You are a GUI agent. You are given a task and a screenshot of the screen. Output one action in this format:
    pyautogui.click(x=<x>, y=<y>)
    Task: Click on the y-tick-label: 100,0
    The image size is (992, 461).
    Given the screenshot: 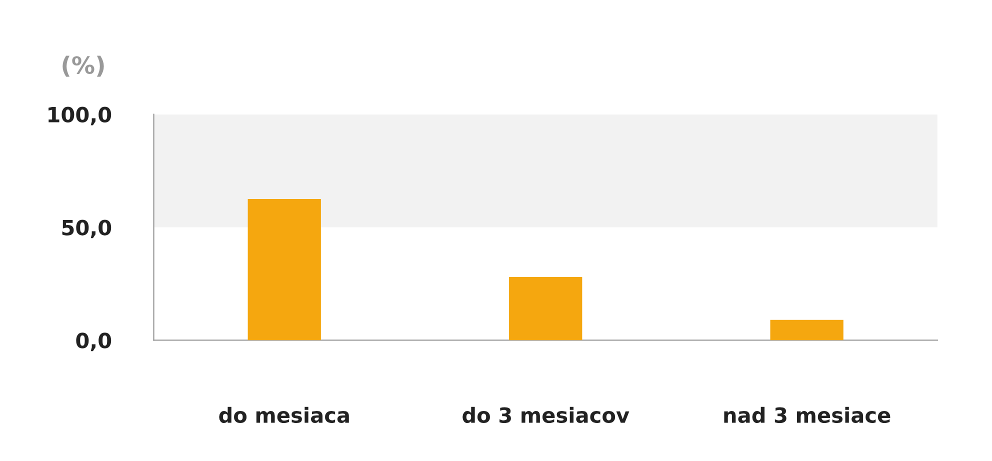 What is the action you would take?
    pyautogui.click(x=80, y=116)
    